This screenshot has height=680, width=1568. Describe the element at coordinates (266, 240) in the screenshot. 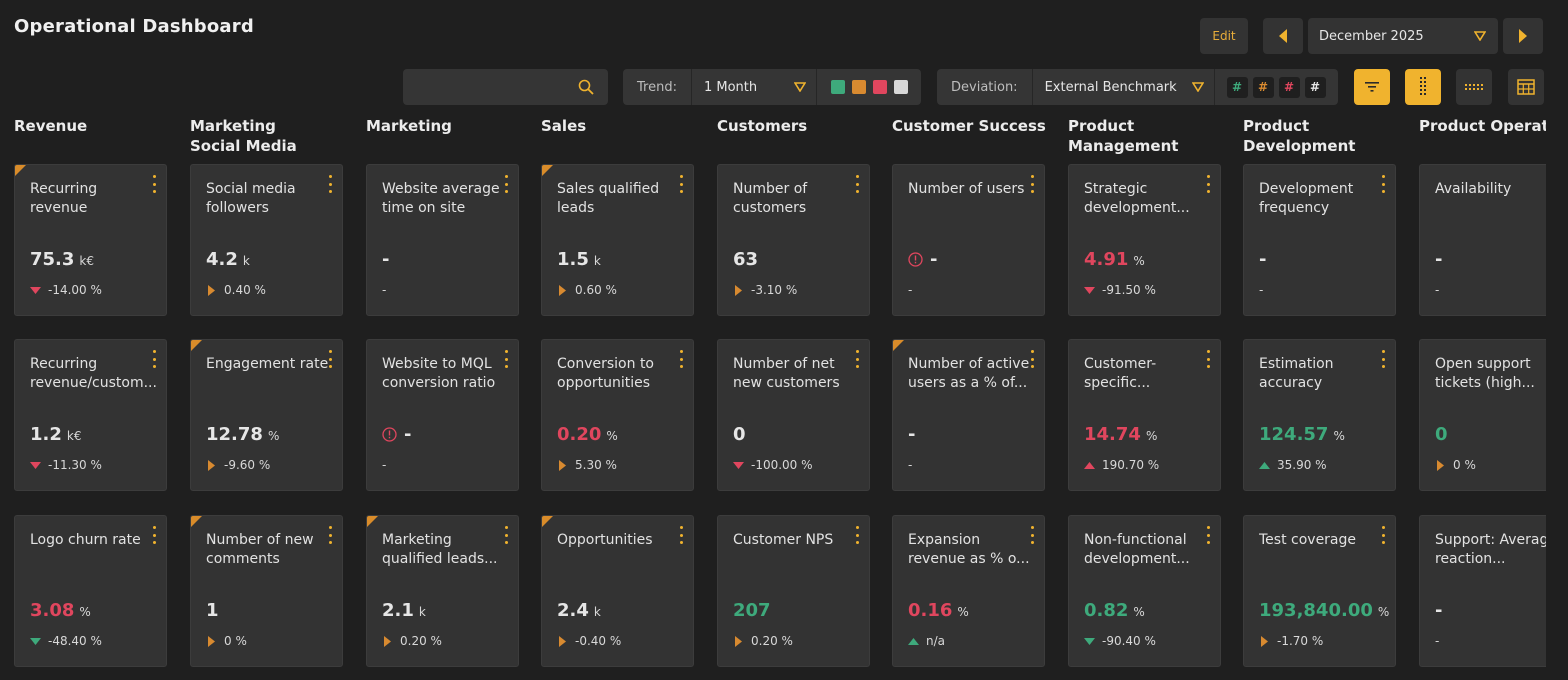

I see `kpi-card: Social media followers 4.2 k 0.40 %` at that location.